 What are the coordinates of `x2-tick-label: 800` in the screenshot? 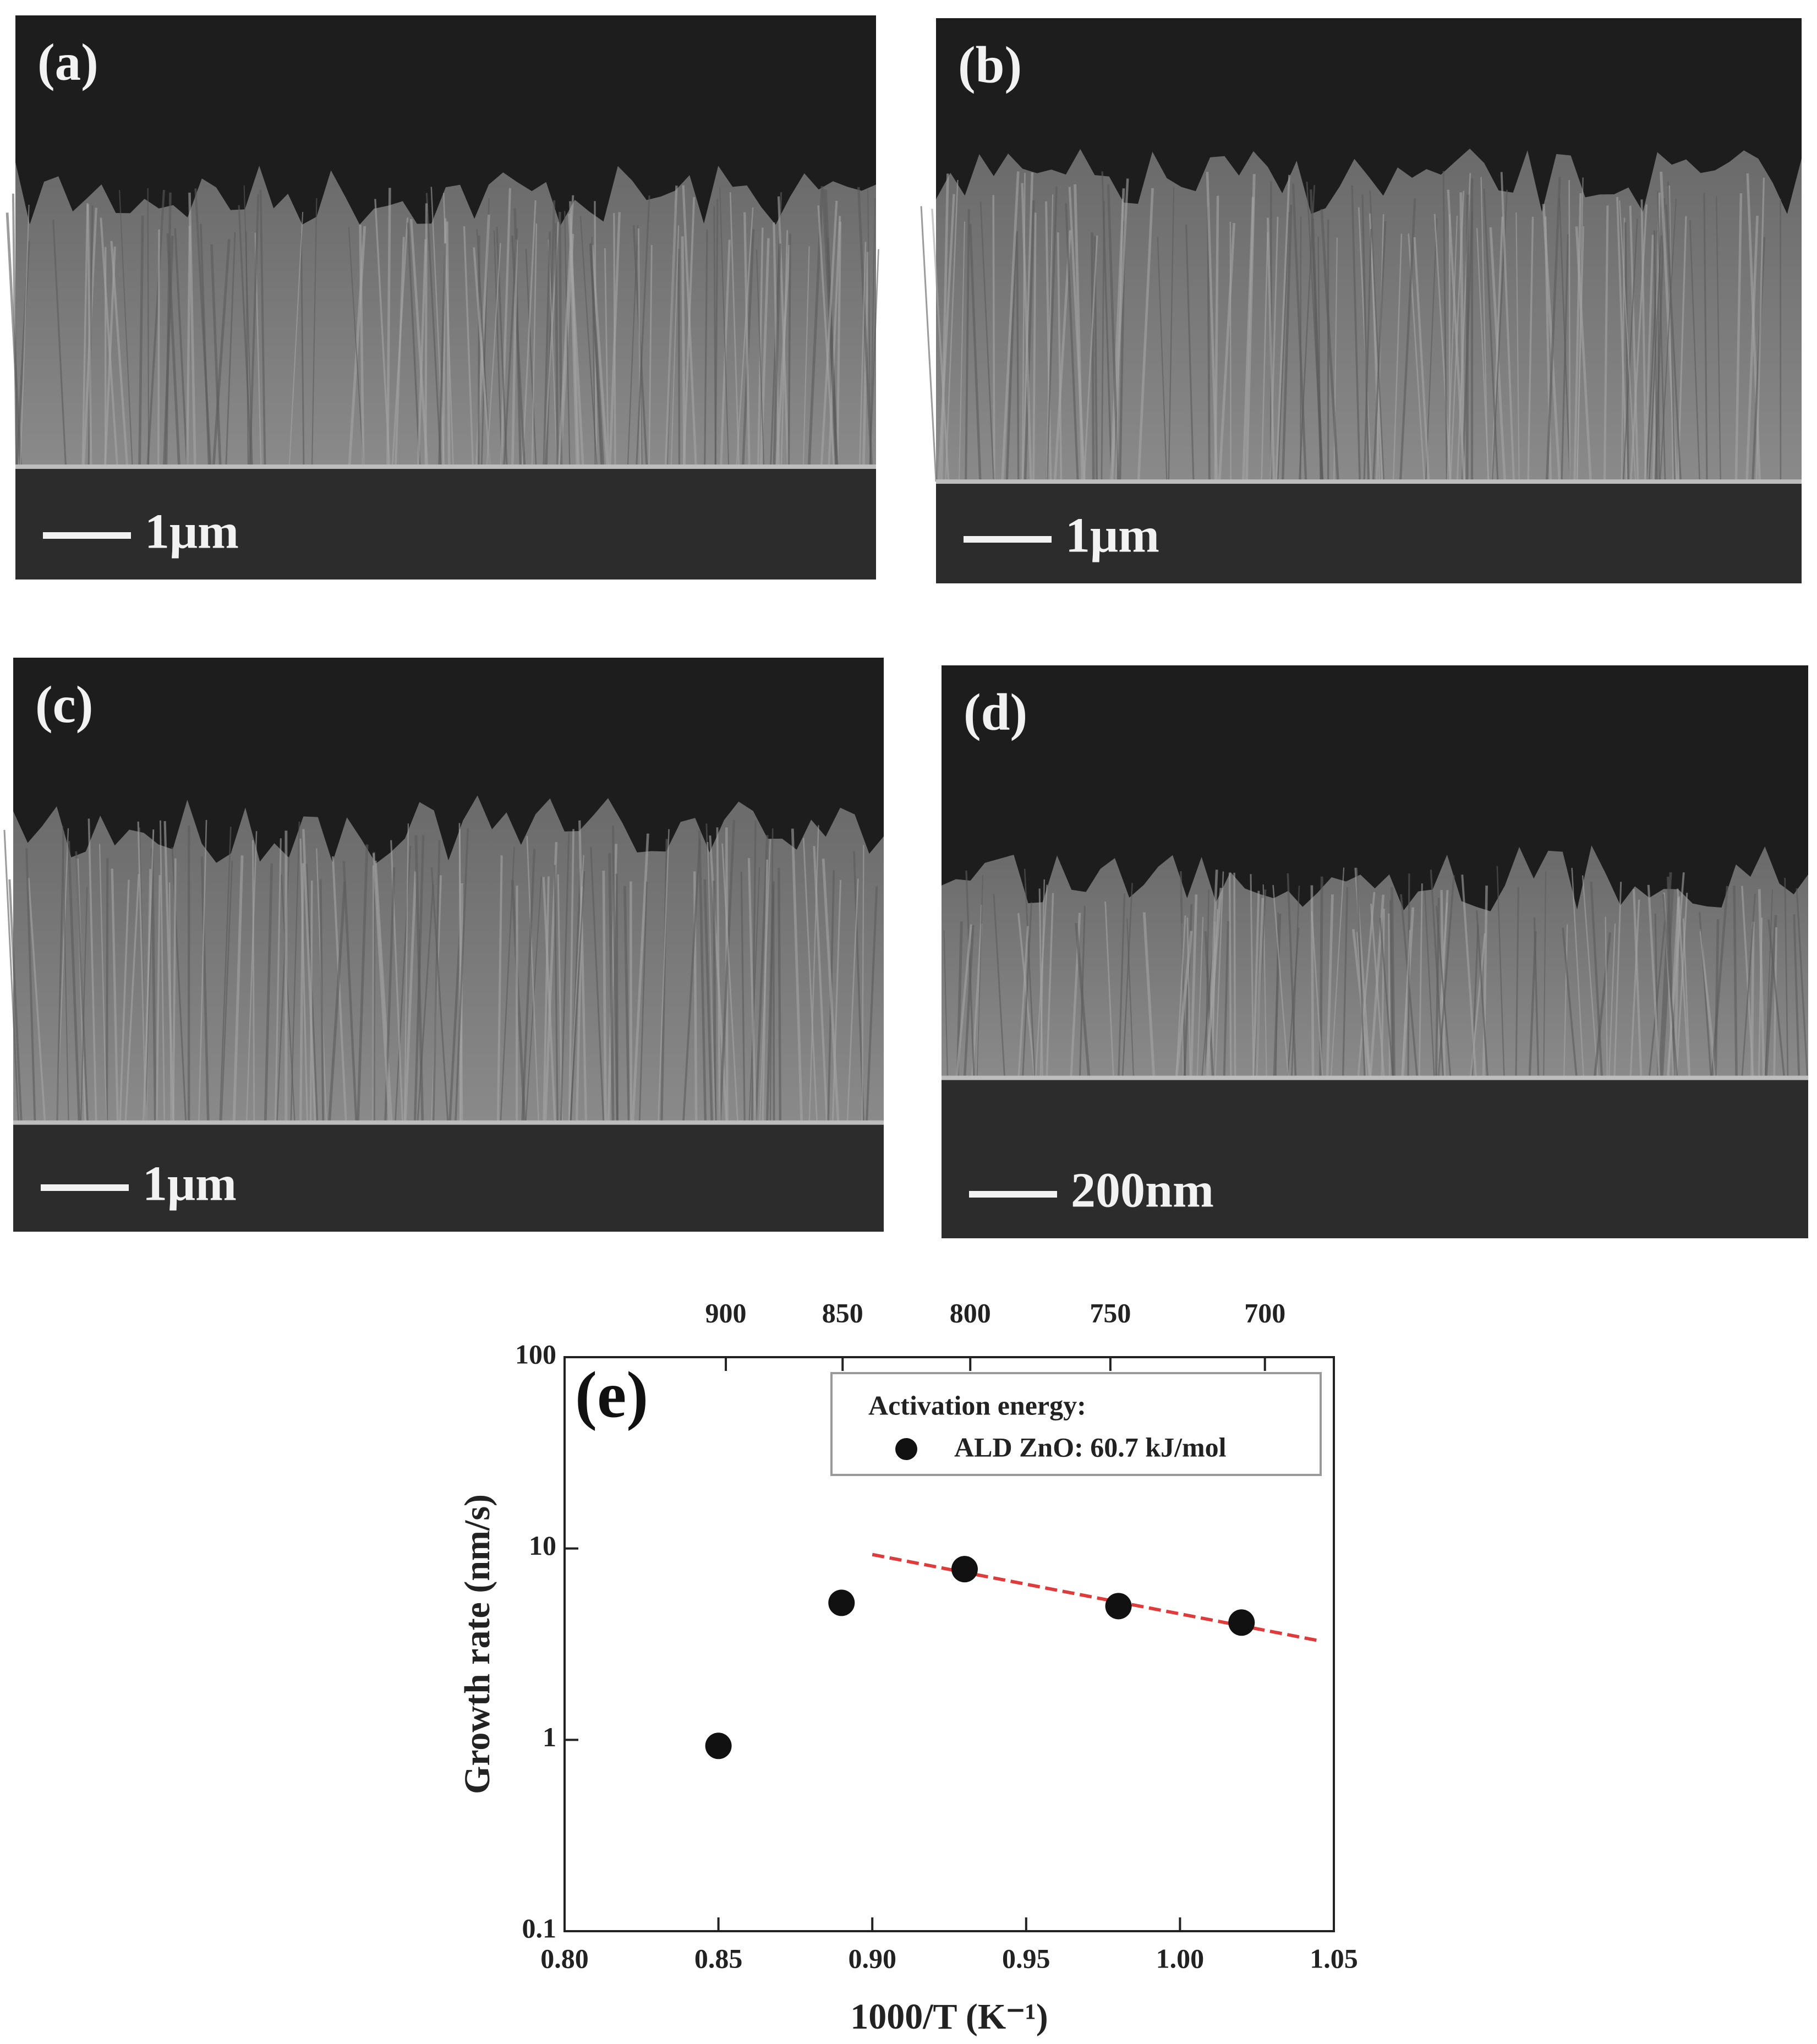 It's located at (970, 1312).